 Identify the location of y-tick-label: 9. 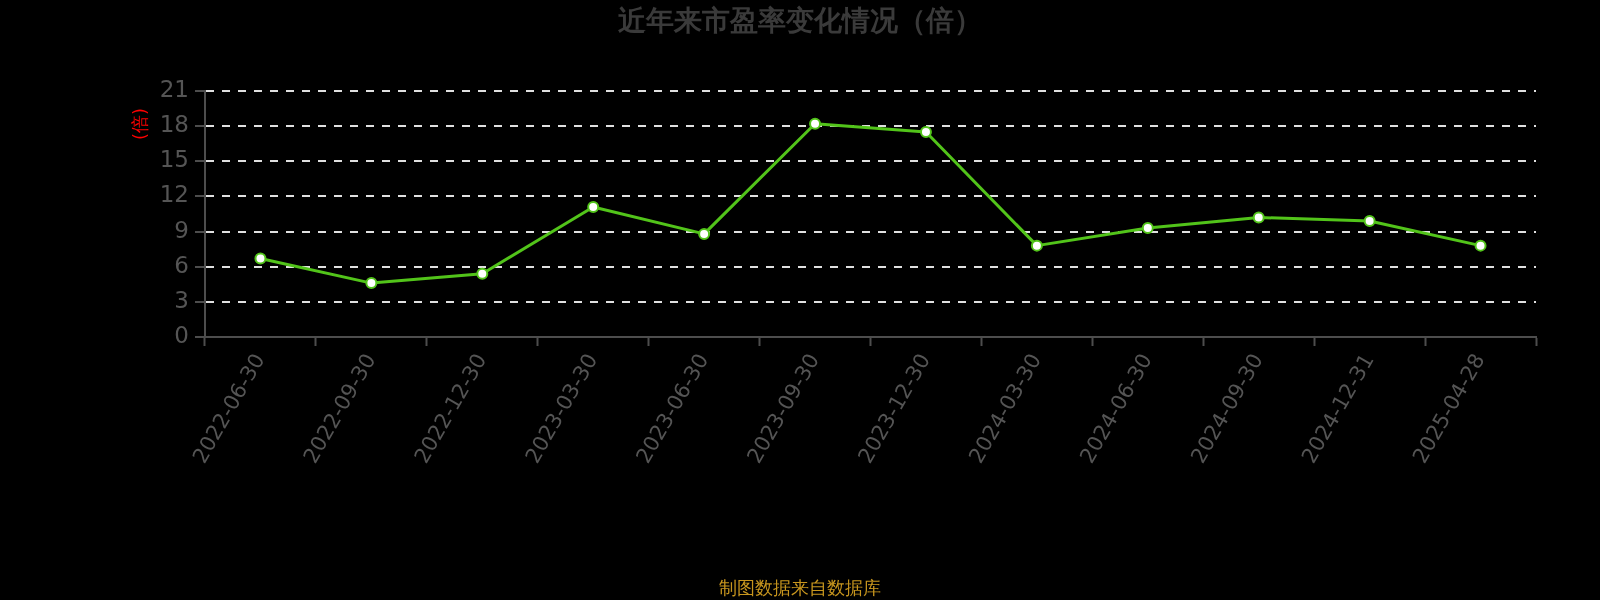
(181, 229).